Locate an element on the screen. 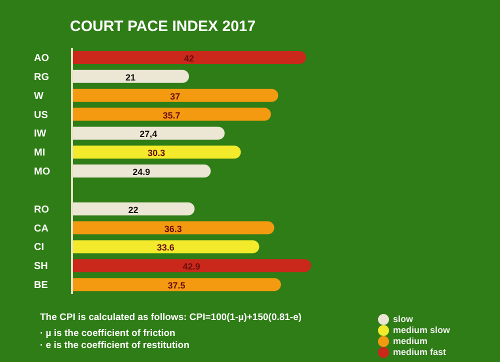 This screenshot has width=500, height=362. legend-label: slow is located at coordinates (402, 319).